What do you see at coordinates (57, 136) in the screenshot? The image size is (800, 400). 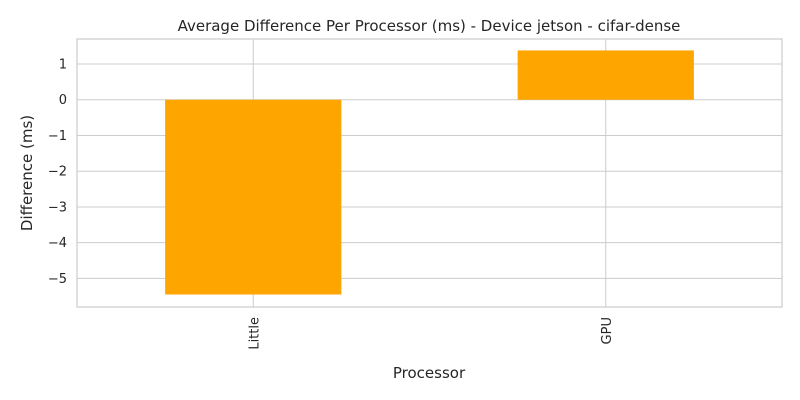 I see `y-tick-label: −1` at bounding box center [57, 136].